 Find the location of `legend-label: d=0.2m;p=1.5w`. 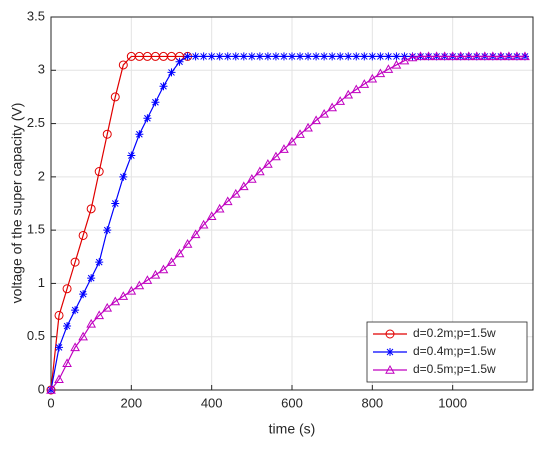

legend-label: d=0.2m;p=1.5w is located at coordinates (454, 333).